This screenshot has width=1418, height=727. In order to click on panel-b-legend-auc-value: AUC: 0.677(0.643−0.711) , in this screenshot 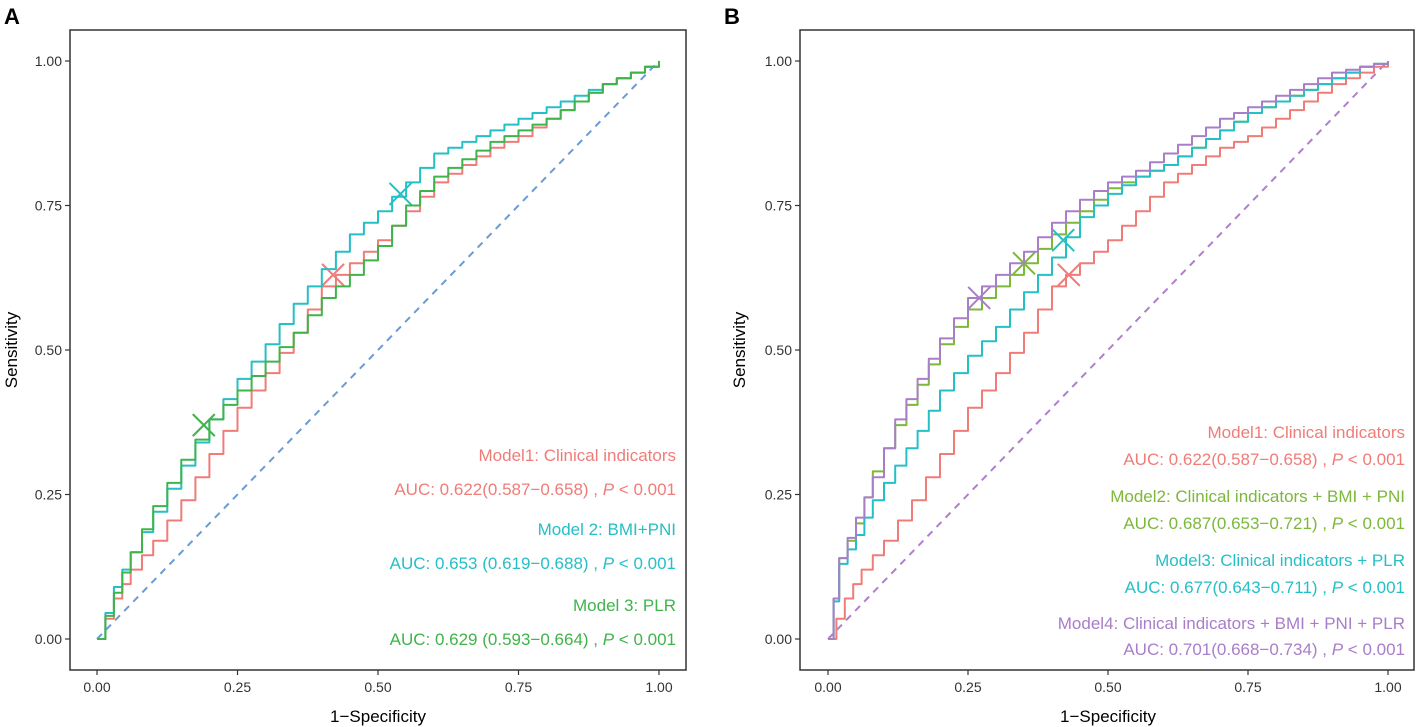, I will do `click(1228, 587)`.